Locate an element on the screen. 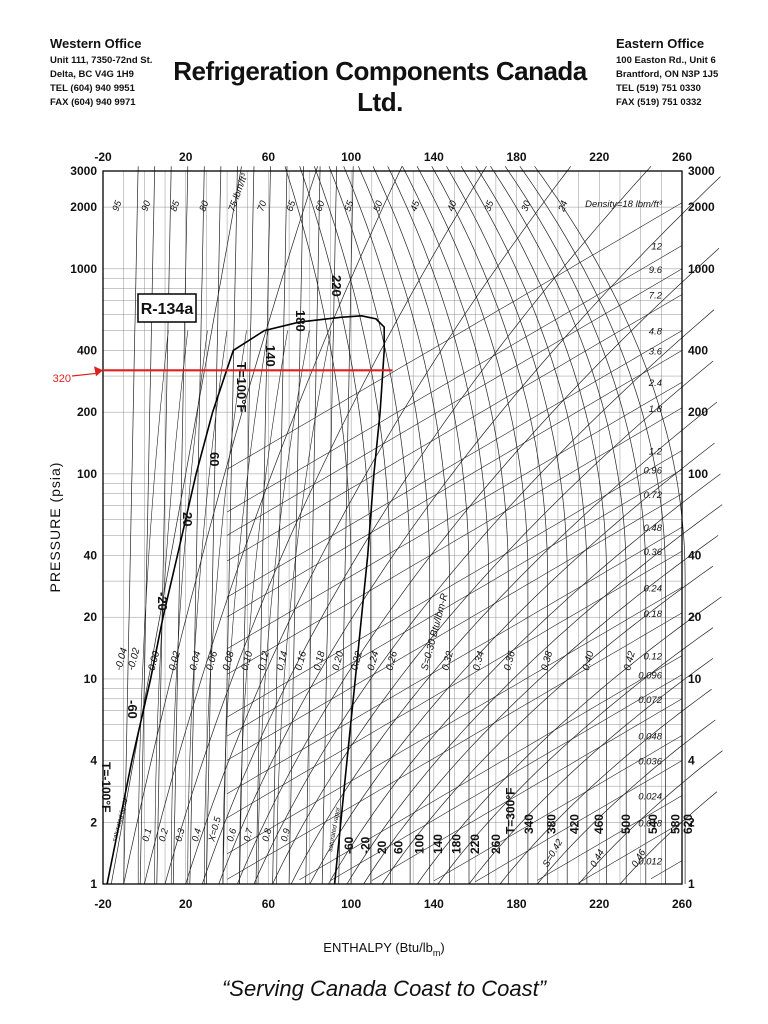 This screenshot has height=1024, width=768. western-office-fax: FAX (604) 940 9971 is located at coordinates (93, 102).